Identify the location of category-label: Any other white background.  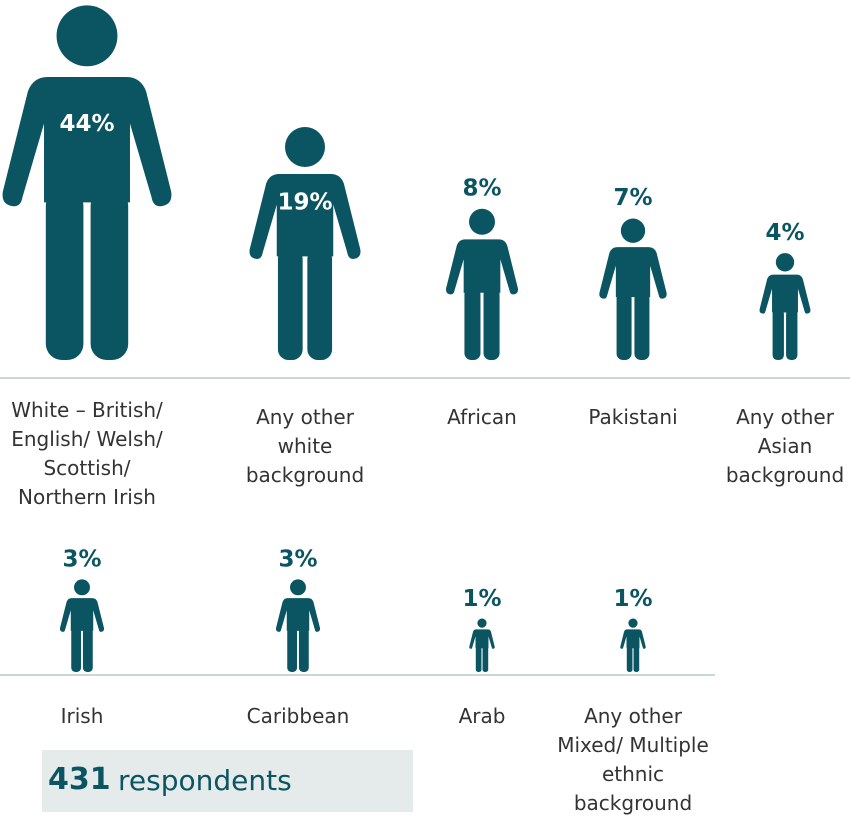
(305, 446).